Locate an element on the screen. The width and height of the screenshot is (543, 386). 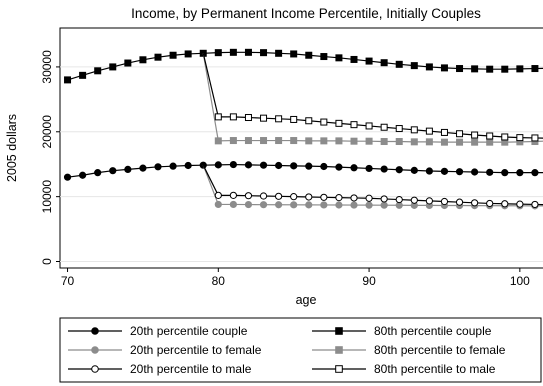
legend-label: 80th percentile to male is located at coordinates (435, 369).